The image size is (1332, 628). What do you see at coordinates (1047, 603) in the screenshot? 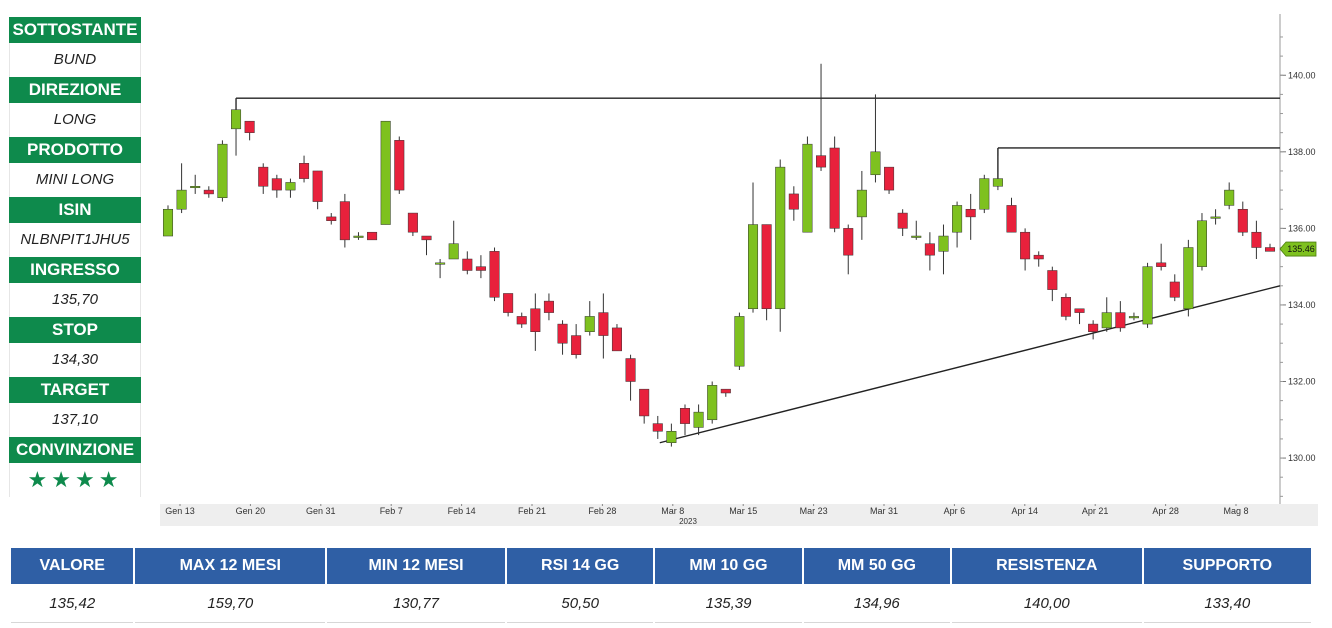
I see `table-value-cell: 140,00` at bounding box center [1047, 603].